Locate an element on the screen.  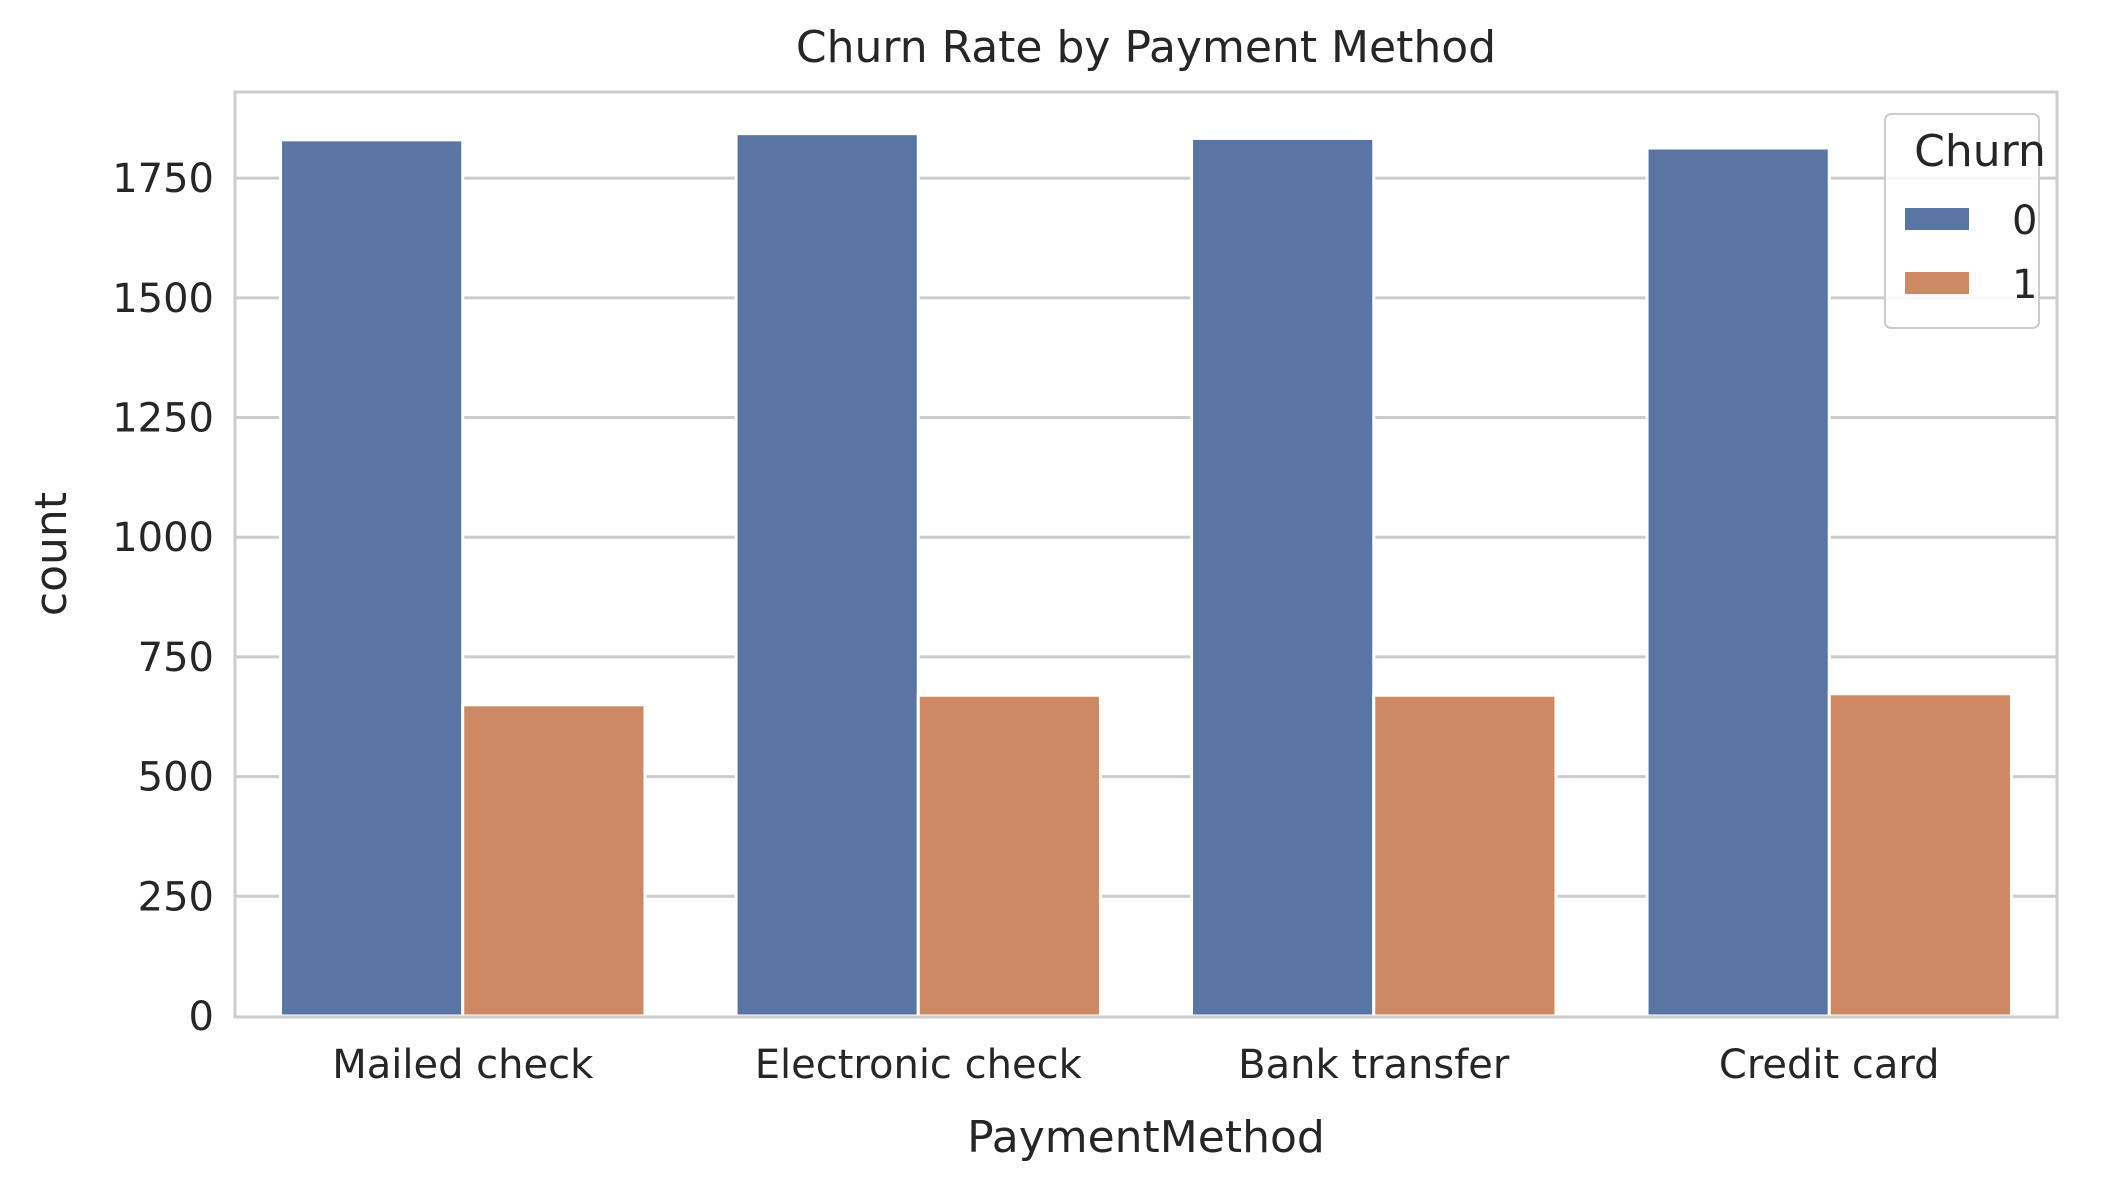
y-tick-label: 750 is located at coordinates (176, 658).